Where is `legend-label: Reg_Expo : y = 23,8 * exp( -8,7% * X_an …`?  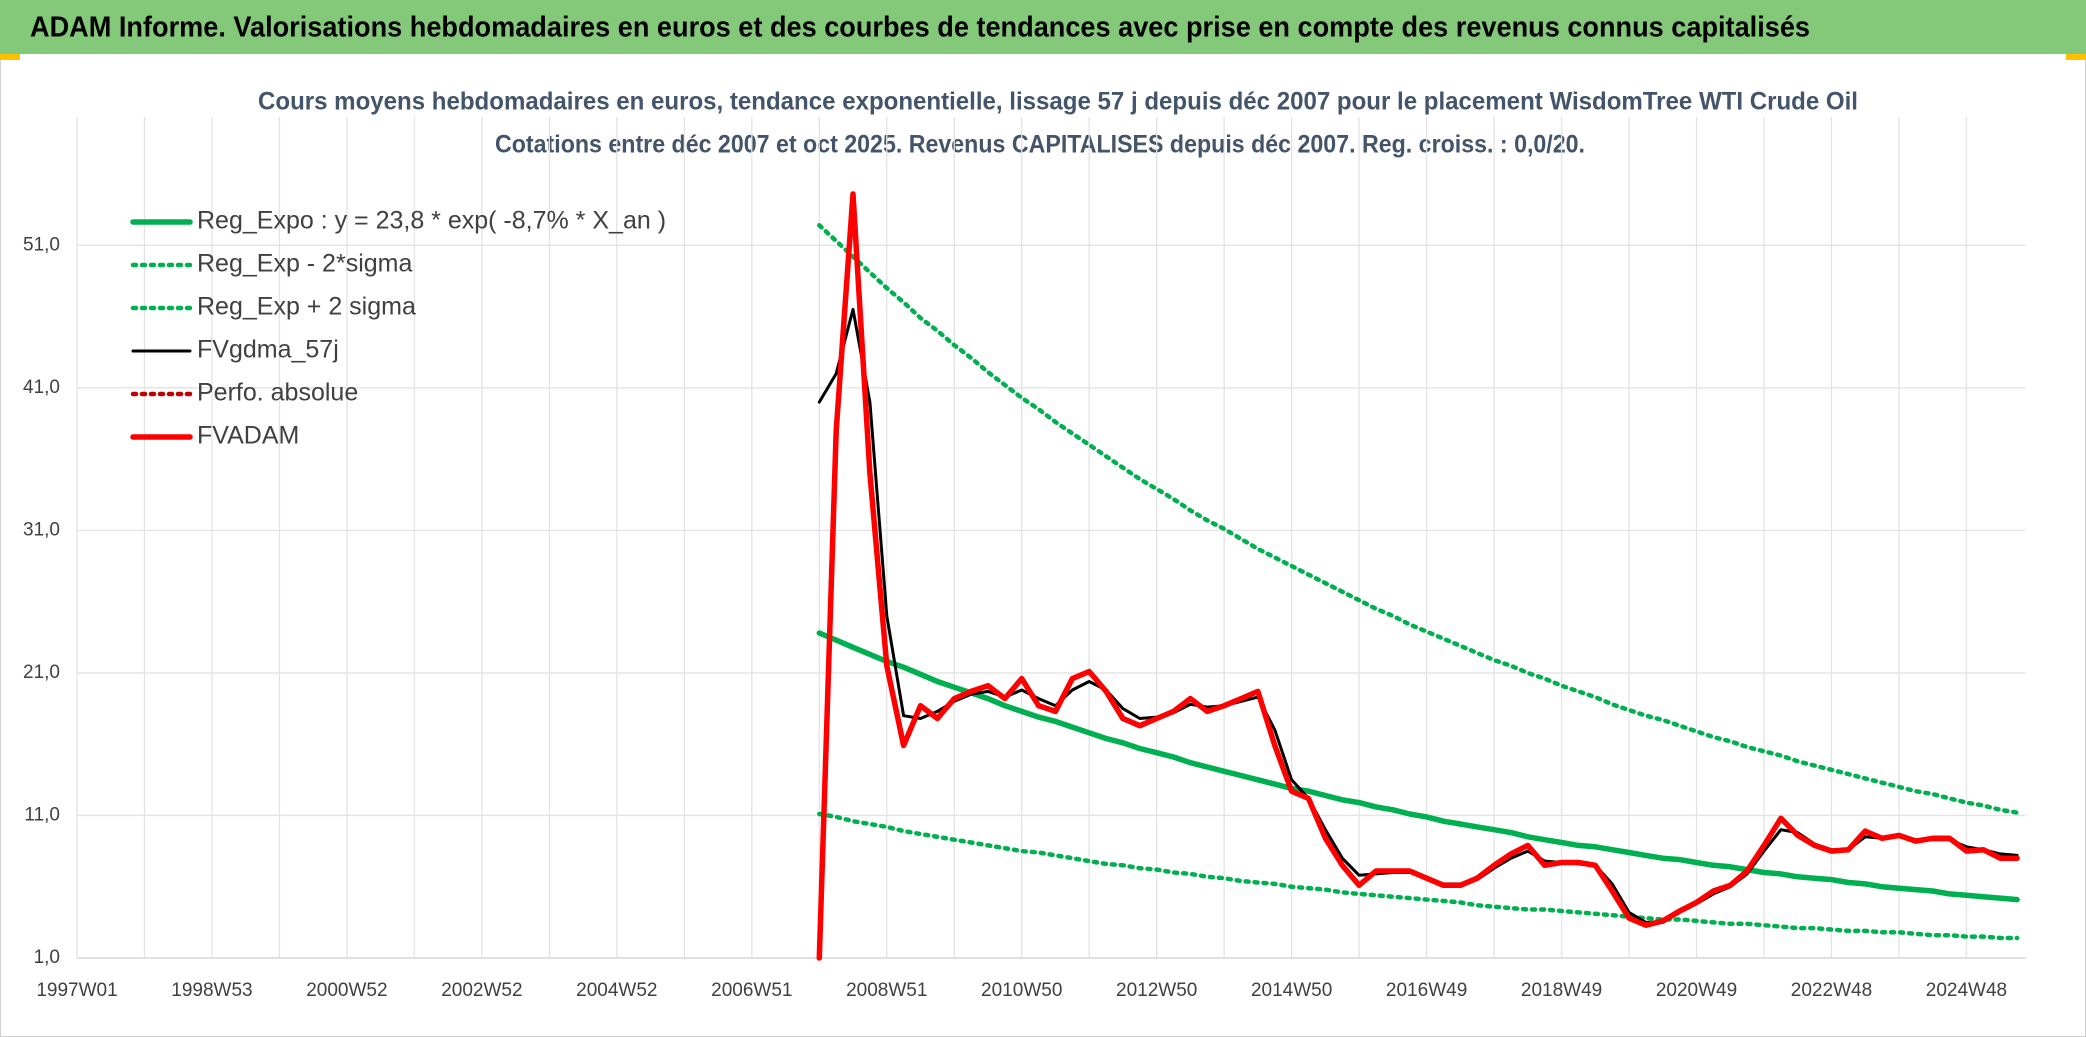
legend-label: Reg_Expo : y = 23,8 * exp( -8,7% * X_an … is located at coordinates (431, 221).